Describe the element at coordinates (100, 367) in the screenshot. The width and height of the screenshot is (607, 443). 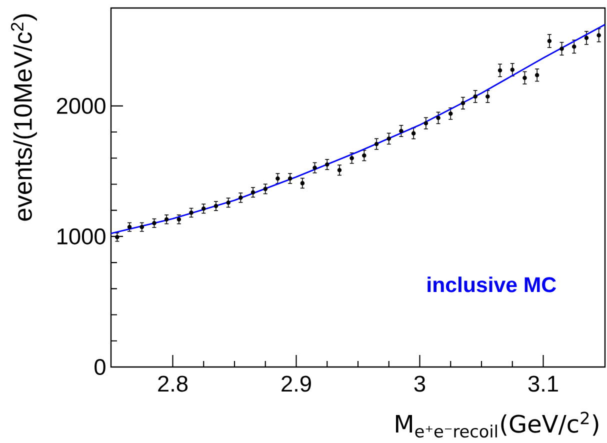
I see `y-tick-label: 0` at that location.